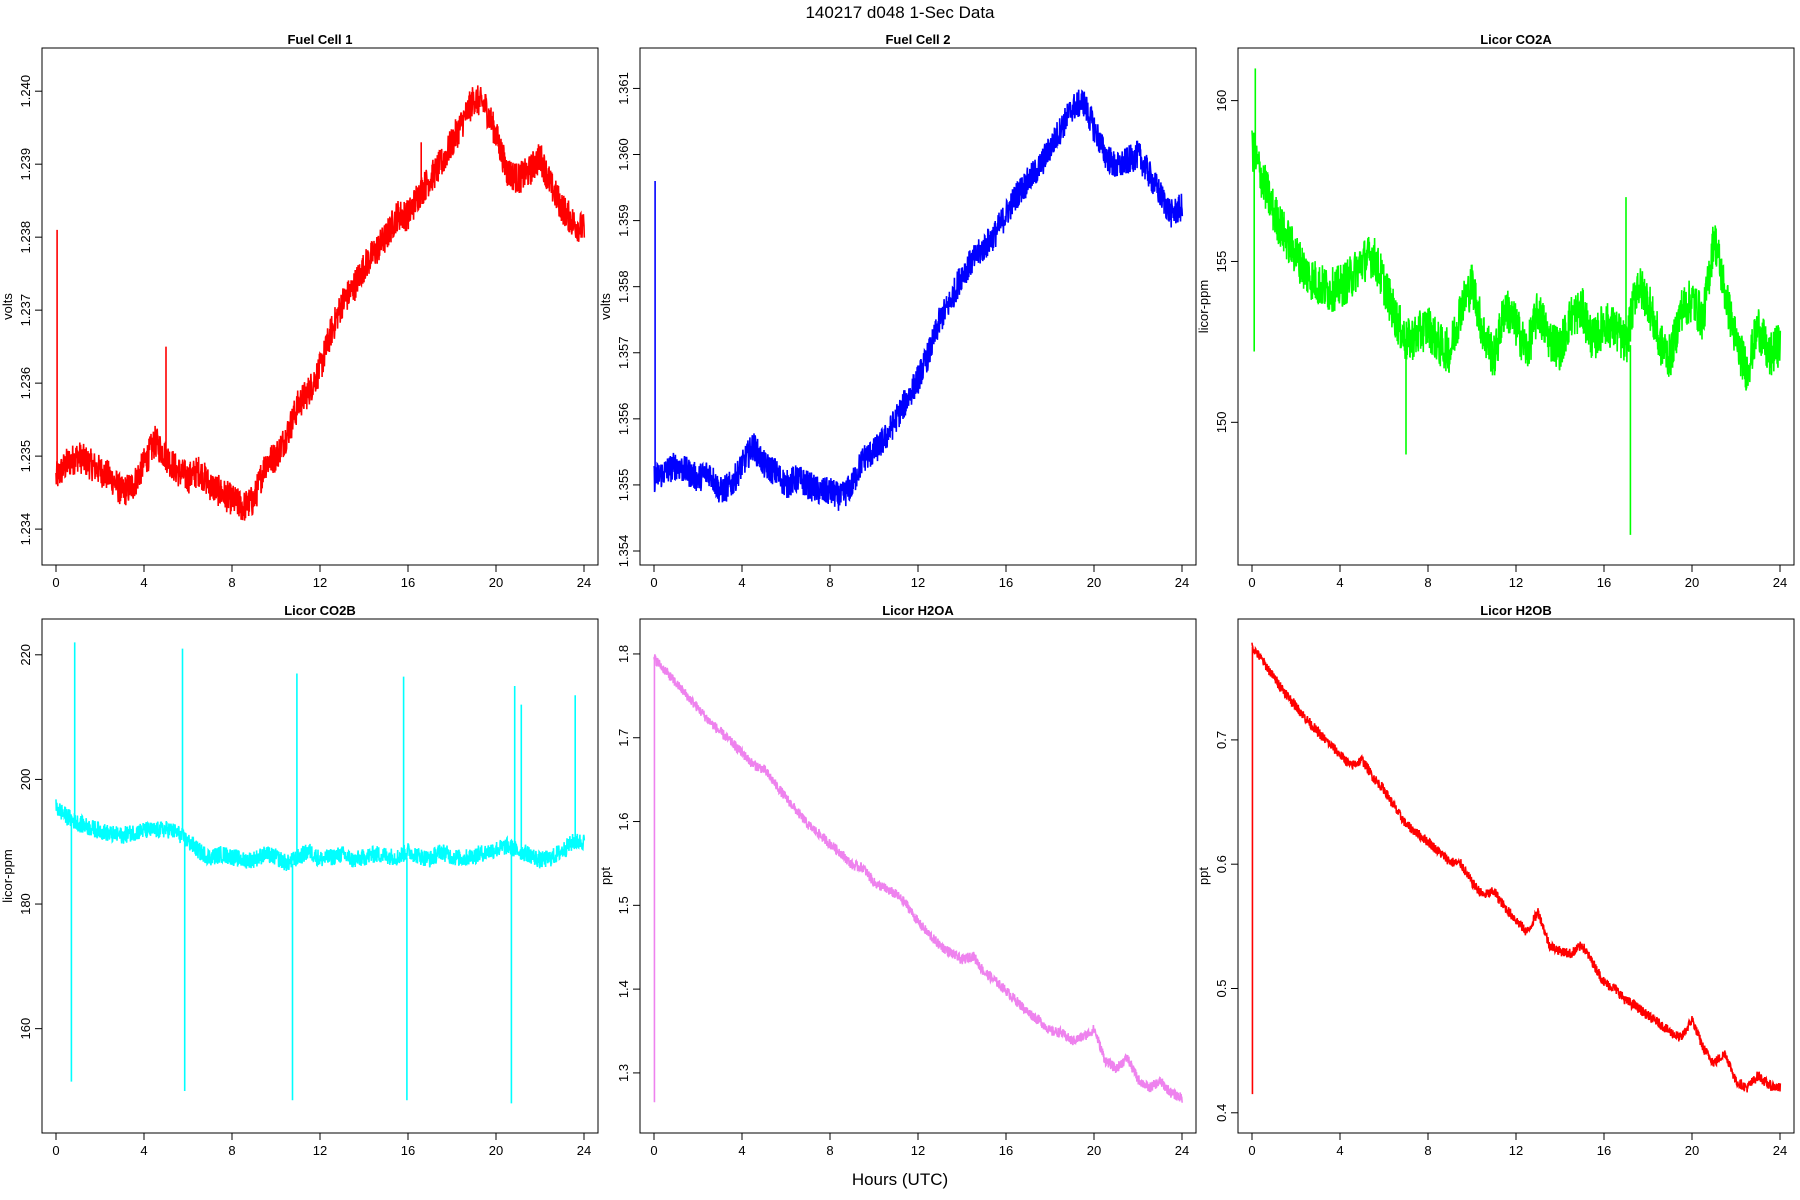 This screenshot has height=1200, width=1800. I want to click on y-tick-label: 1.354, so click(623, 551).